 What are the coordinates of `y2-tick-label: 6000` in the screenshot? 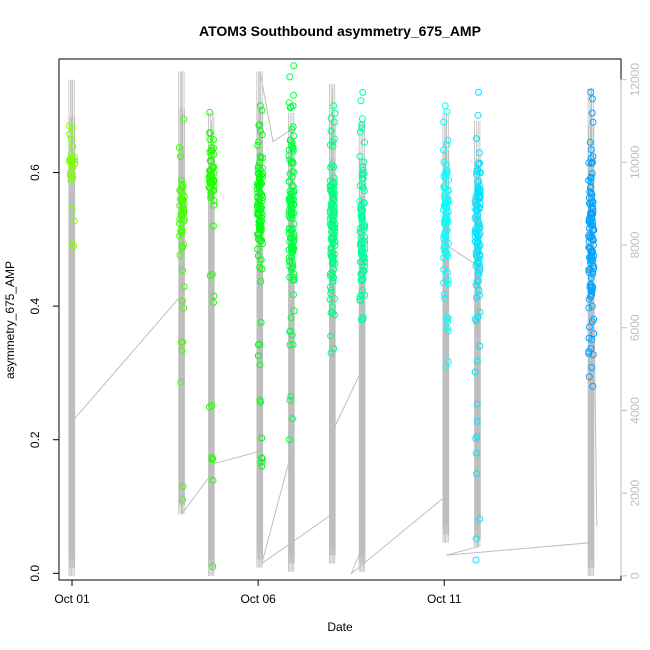 It's located at (635, 327).